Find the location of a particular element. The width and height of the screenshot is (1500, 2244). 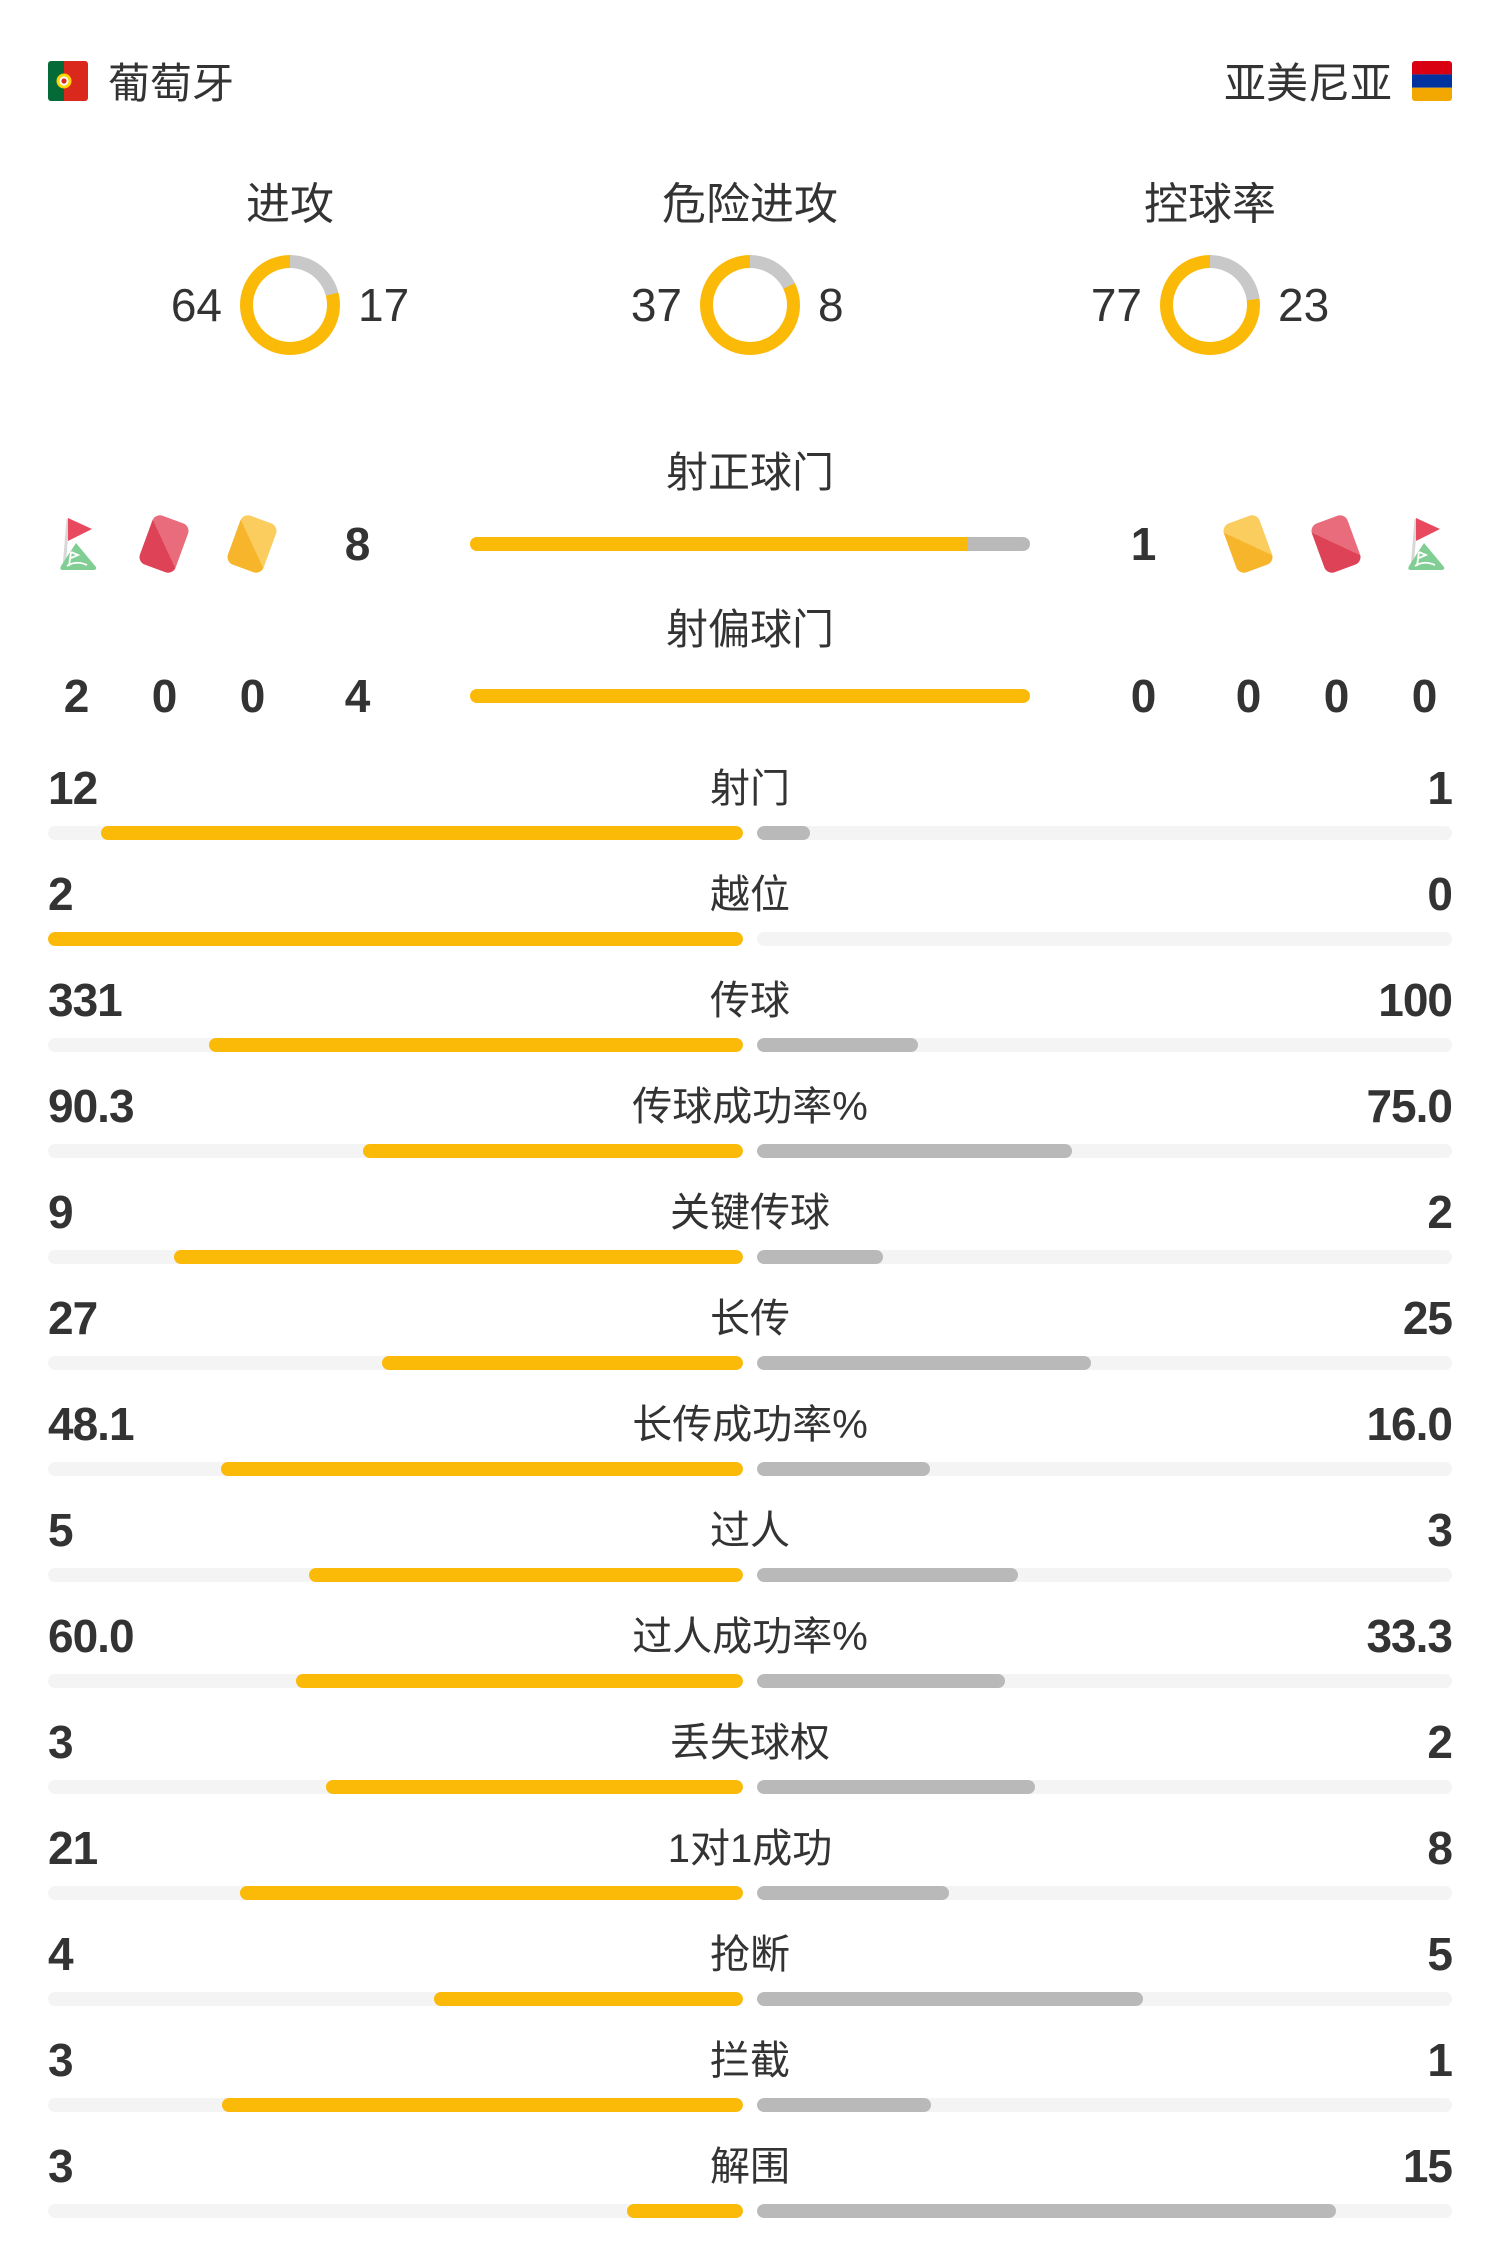

home-stat-value: 9 is located at coordinates (61, 1212).